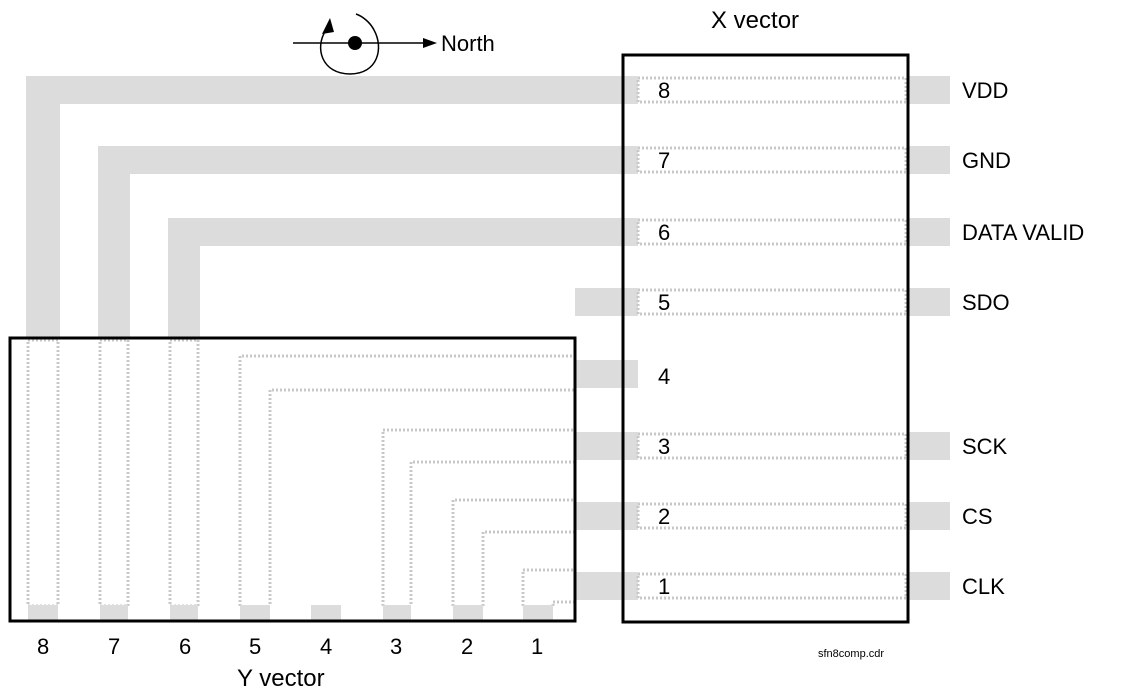 The image size is (1135, 693). I want to click on signal-label-cs: CS, so click(977, 516).